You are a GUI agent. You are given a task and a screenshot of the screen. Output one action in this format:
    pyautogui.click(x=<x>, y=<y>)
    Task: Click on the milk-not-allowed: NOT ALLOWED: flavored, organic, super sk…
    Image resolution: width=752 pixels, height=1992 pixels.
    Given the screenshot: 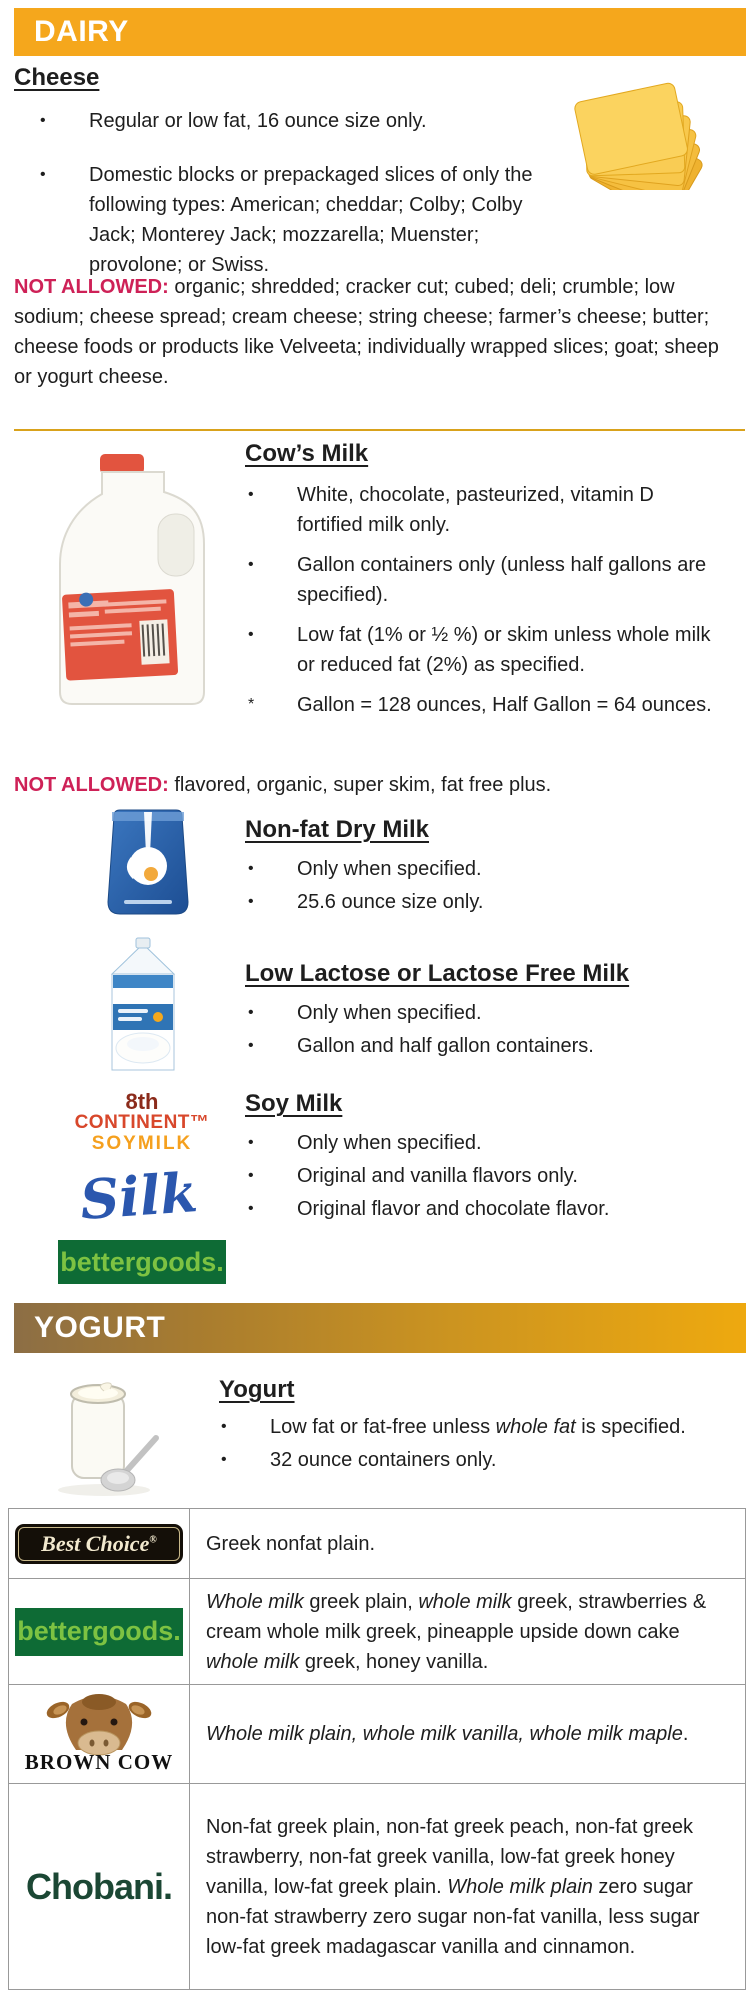 What is the action you would take?
    pyautogui.click(x=375, y=785)
    